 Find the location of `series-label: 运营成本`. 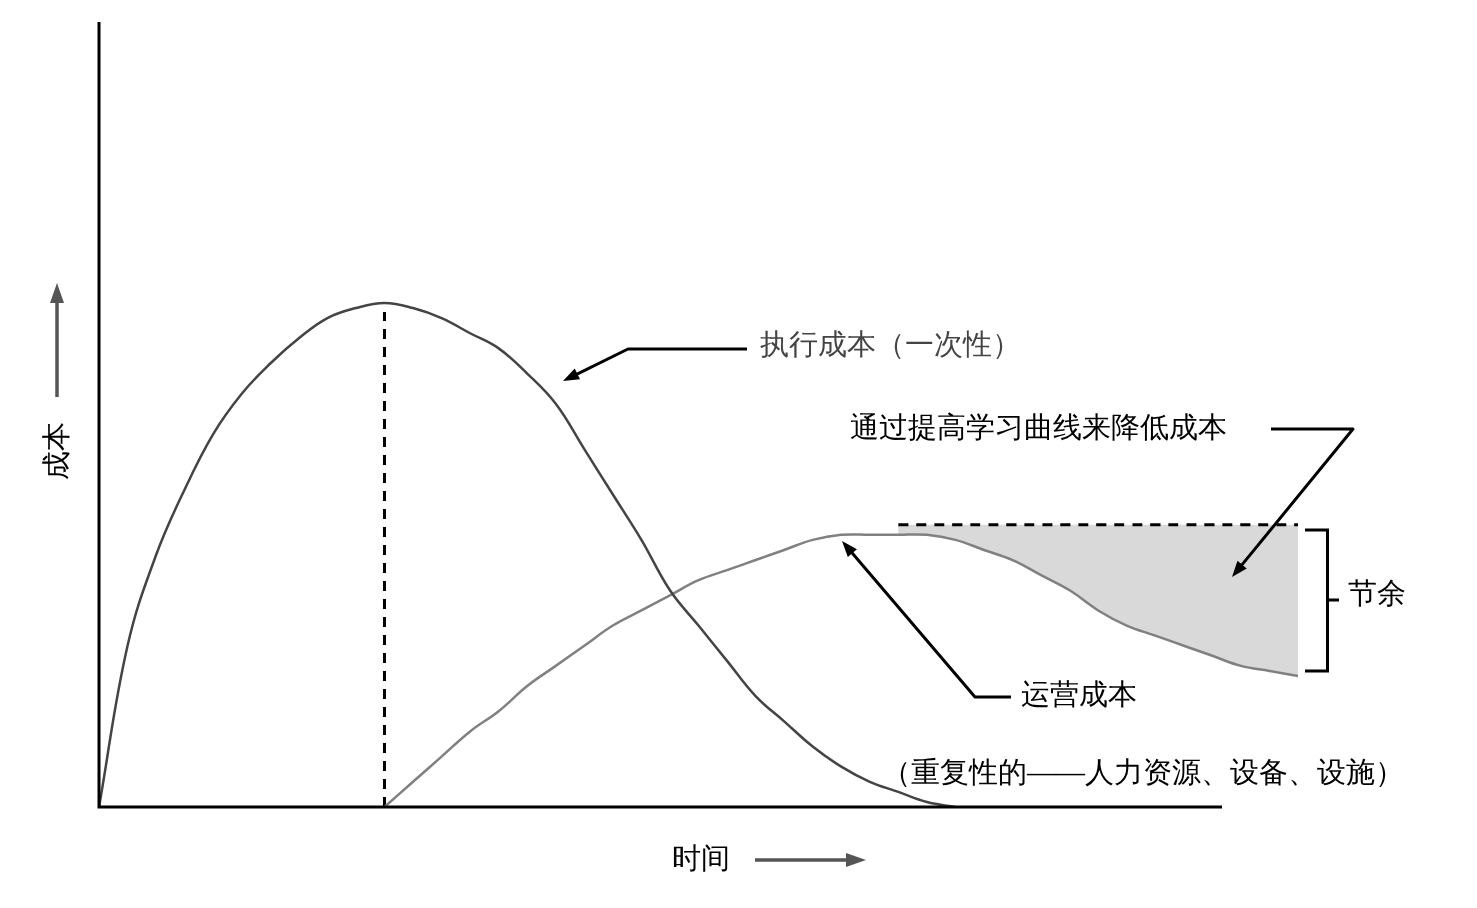

series-label: 运营成本 is located at coordinates (1079, 694).